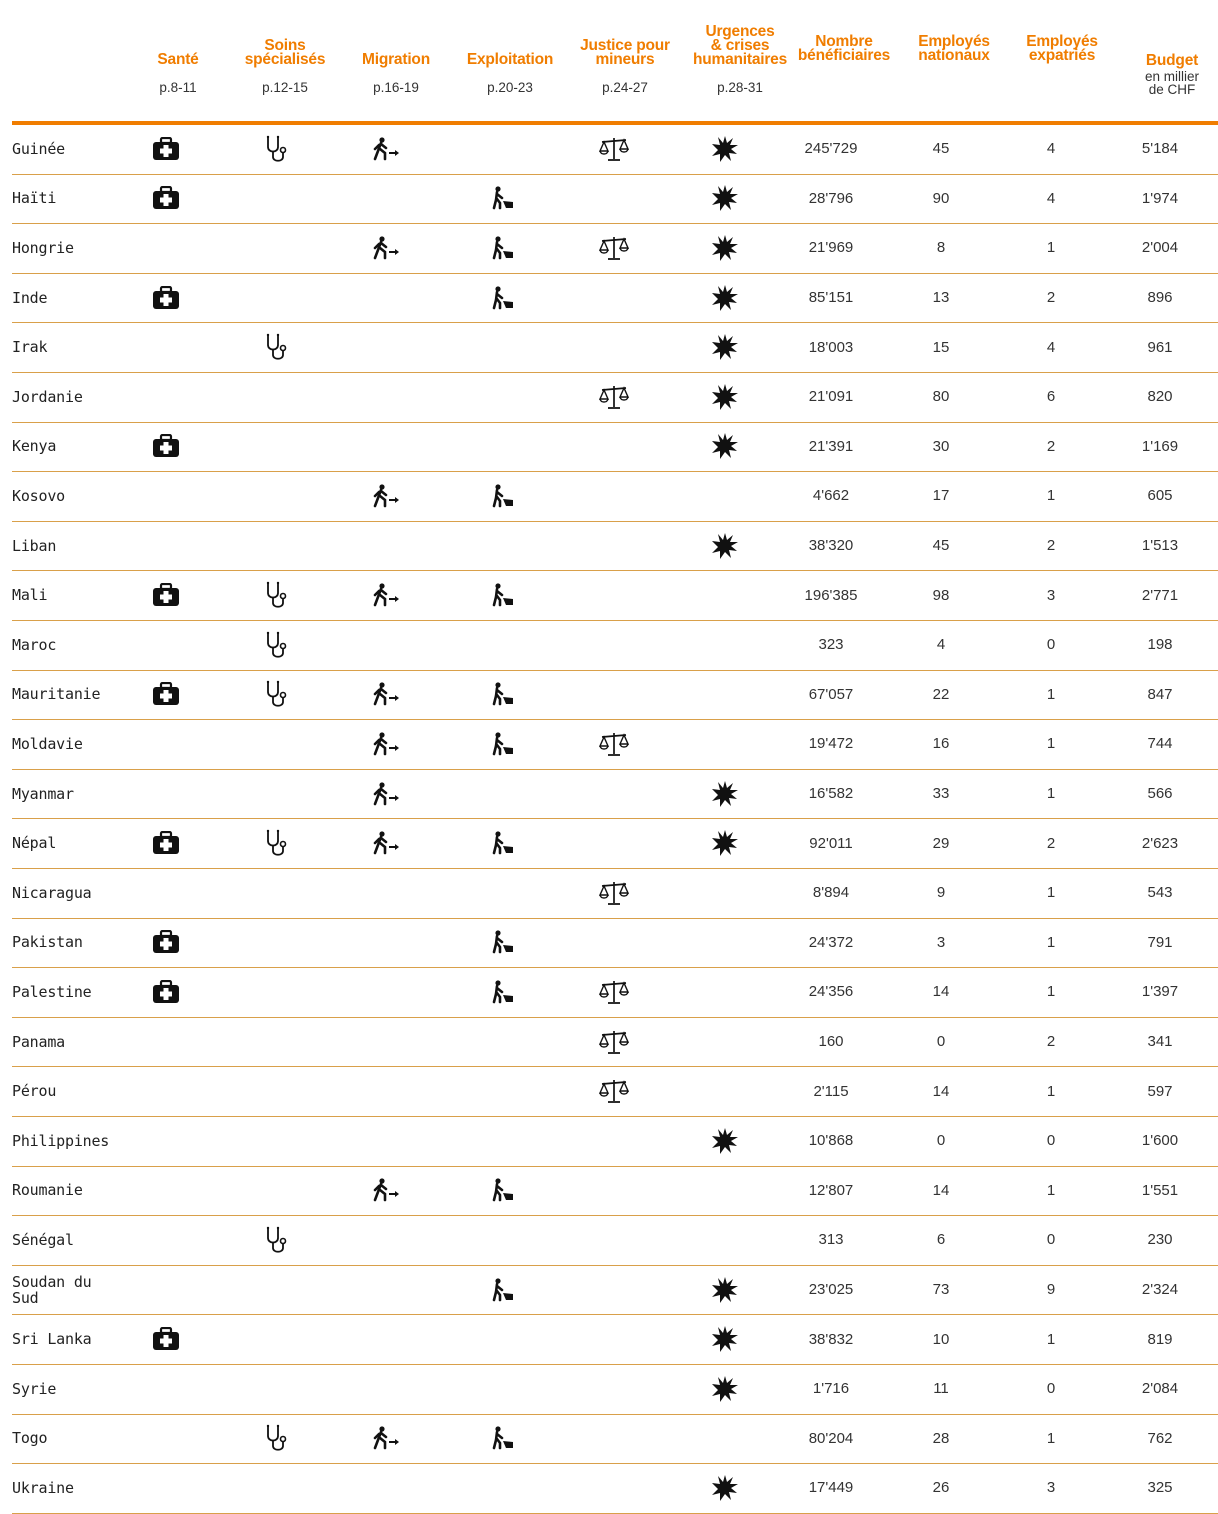 The height and width of the screenshot is (1514, 1218). Describe the element at coordinates (831, 794) in the screenshot. I see `beneficiaires-value: 16'582` at that location.